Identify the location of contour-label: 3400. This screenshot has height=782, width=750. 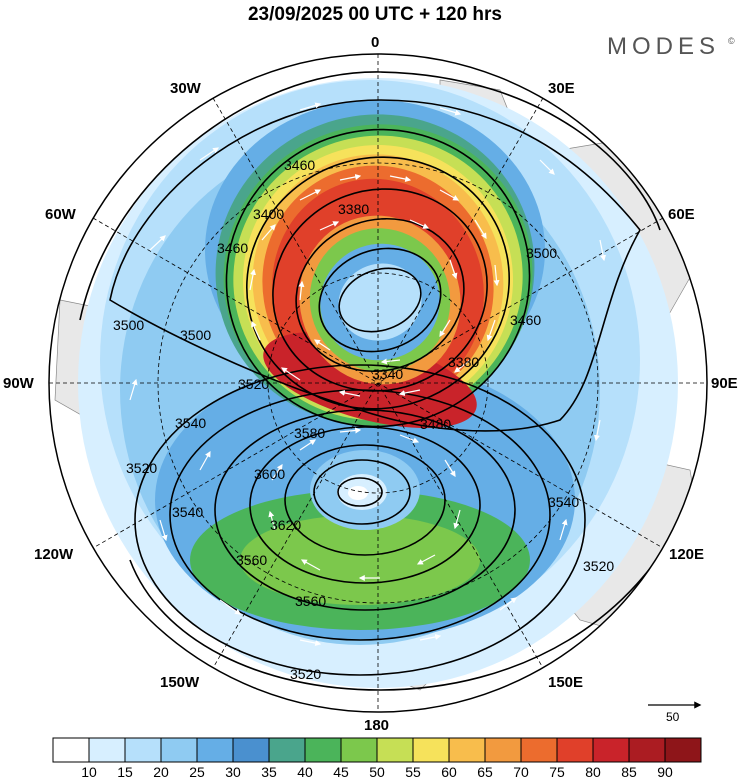
(269, 214).